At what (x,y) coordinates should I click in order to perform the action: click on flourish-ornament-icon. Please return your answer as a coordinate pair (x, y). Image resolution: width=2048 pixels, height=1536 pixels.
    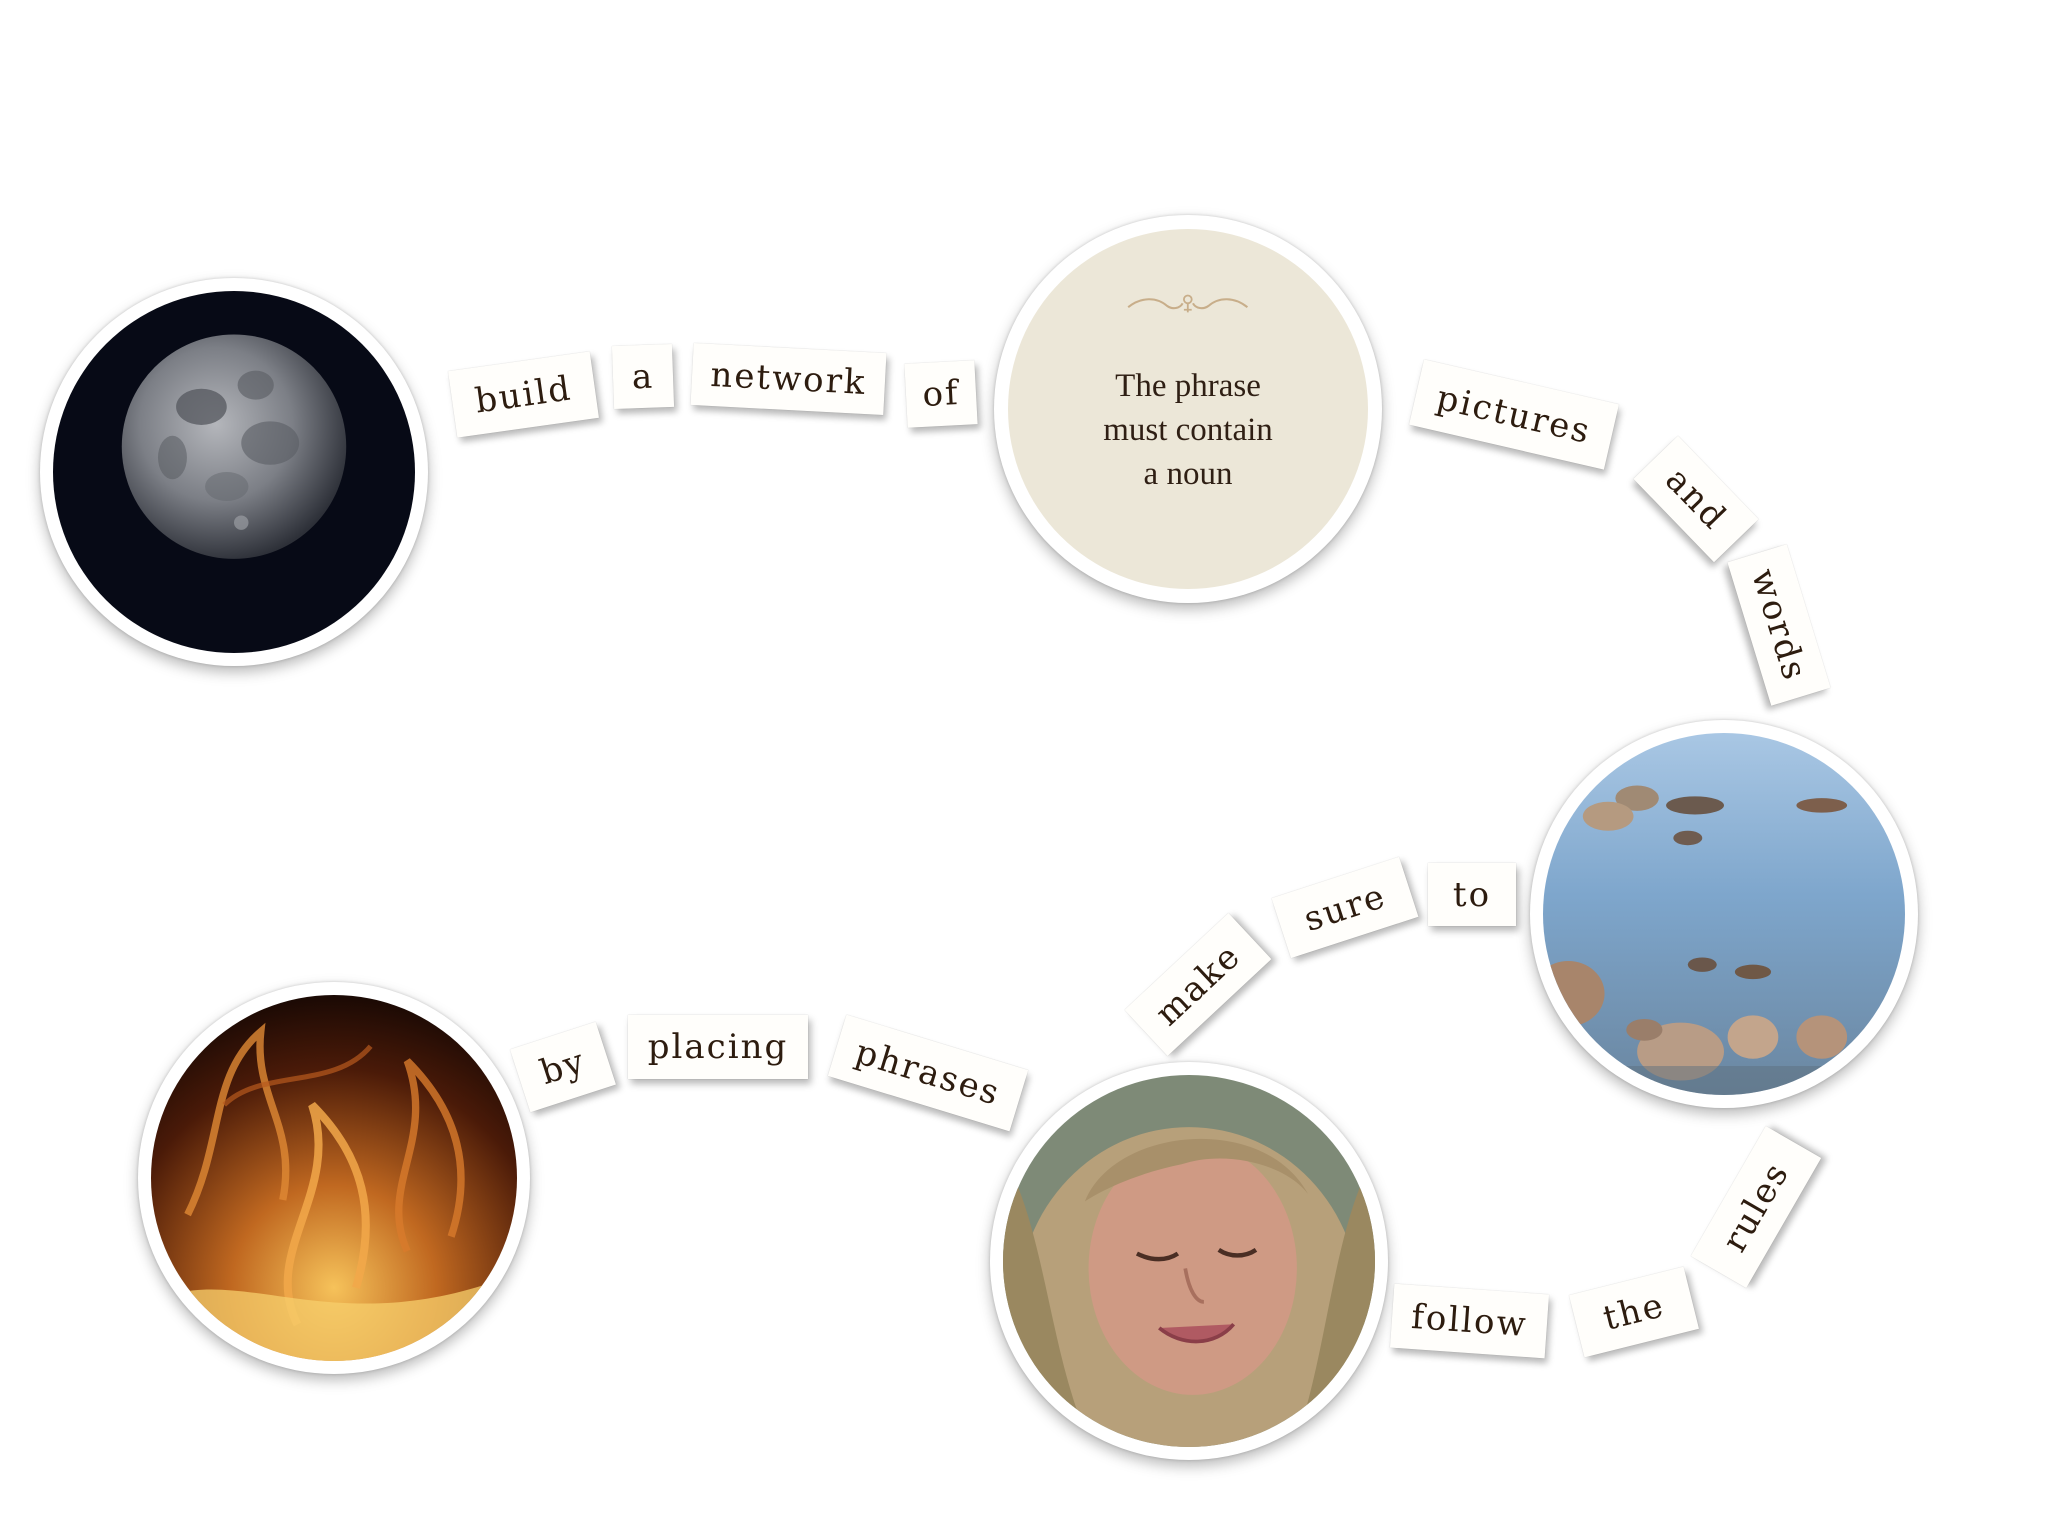
    Looking at the image, I should click on (1188, 303).